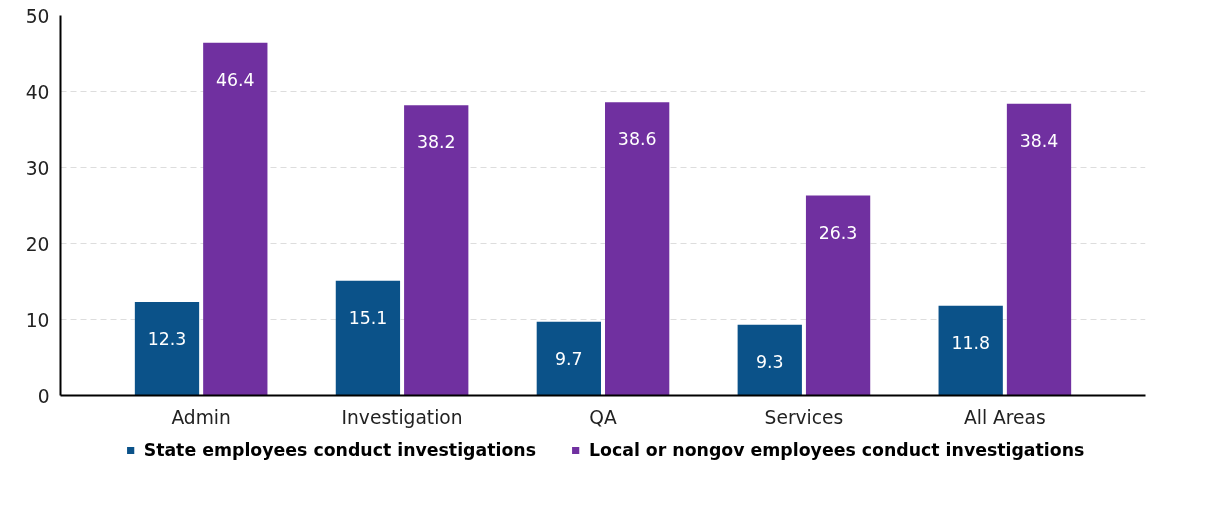 This screenshot has height=510, width=1208. I want to click on y-tick-label: 50, so click(37, 16).